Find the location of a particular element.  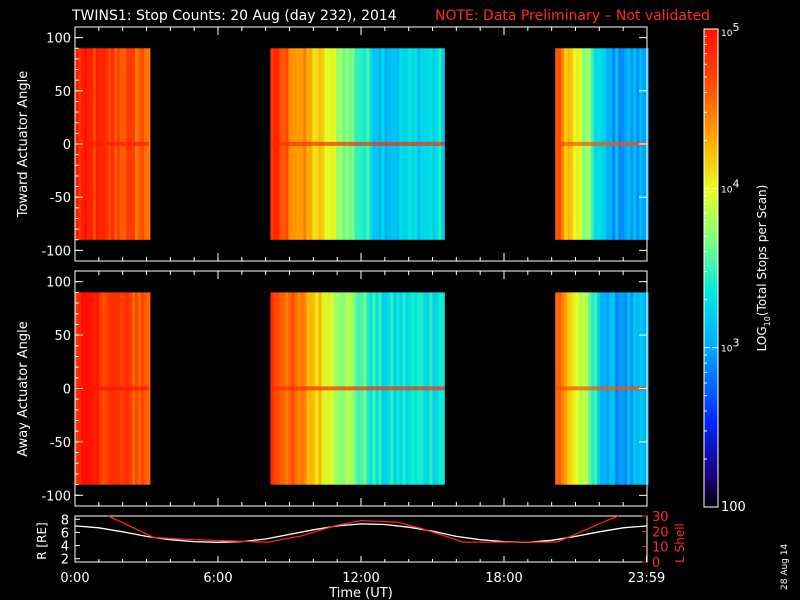

lshell-tick-label: 0 is located at coordinates (656, 563).